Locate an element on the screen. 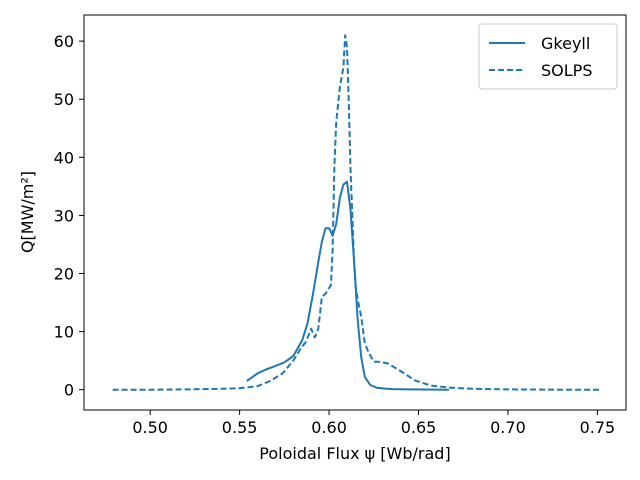 The width and height of the screenshot is (640, 480). legend: Gkeyll SOLPS is located at coordinates (548, 56).